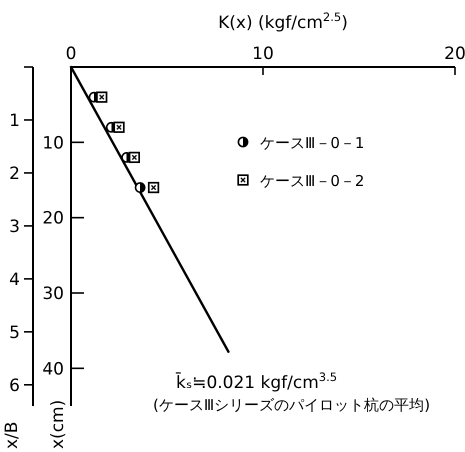 The width and height of the screenshot is (465, 452). What do you see at coordinates (312, 181) in the screenshot?
I see `legend-label: ケースⅢ－0－2` at bounding box center [312, 181].